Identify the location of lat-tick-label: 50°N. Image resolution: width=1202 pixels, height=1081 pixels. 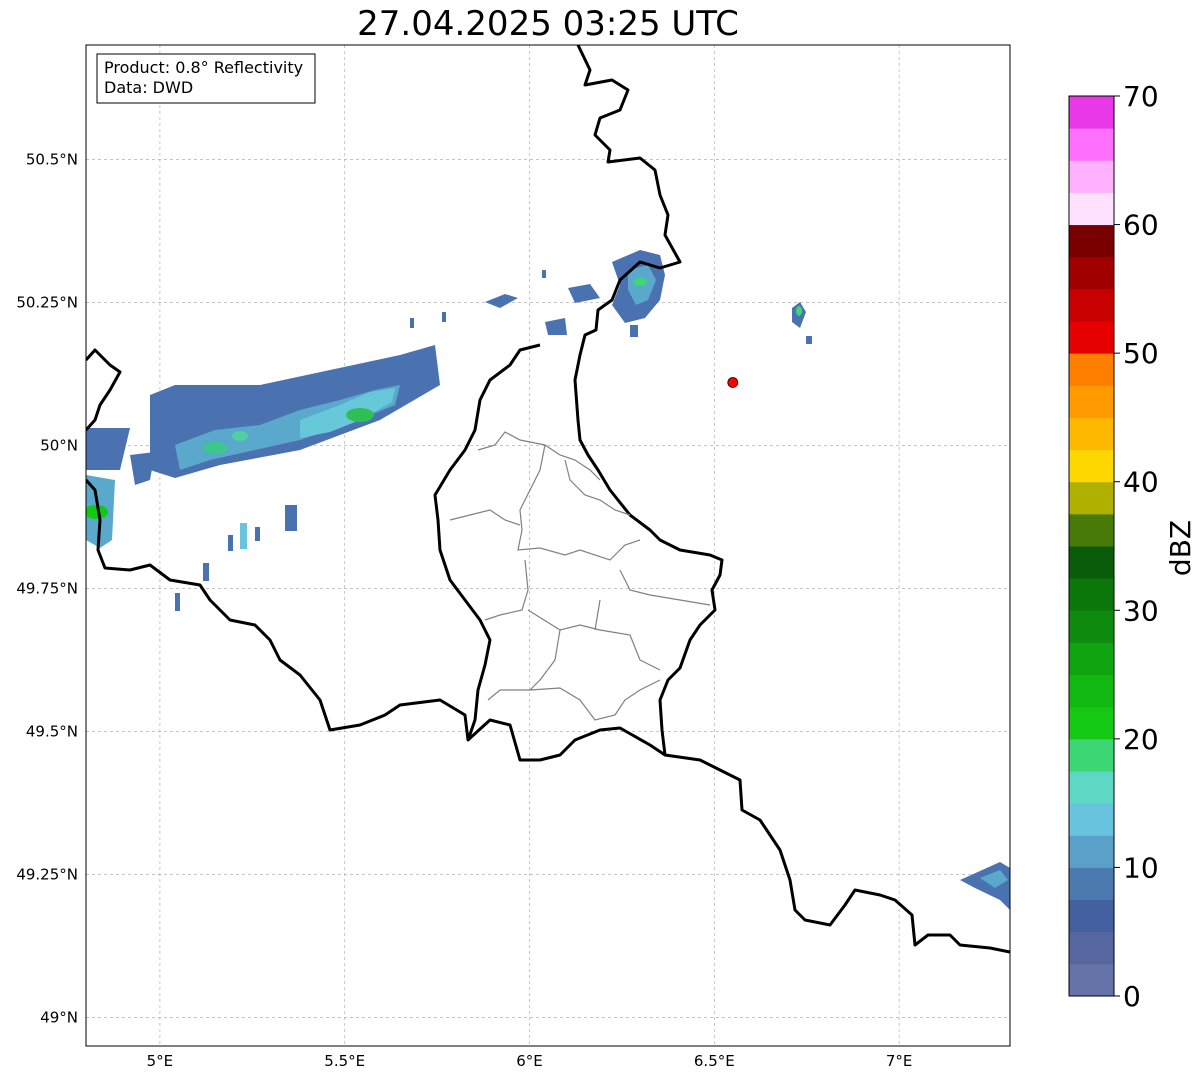
(59, 445).